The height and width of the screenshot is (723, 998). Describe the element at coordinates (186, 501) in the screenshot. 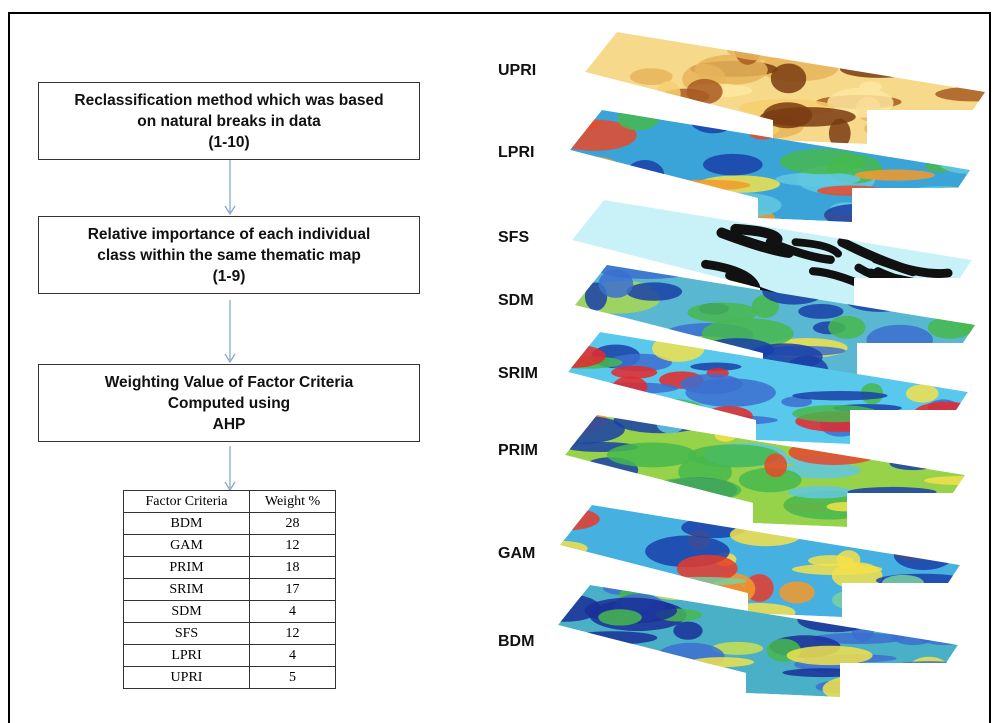

I see `header-cell: Factor Criteria` at that location.